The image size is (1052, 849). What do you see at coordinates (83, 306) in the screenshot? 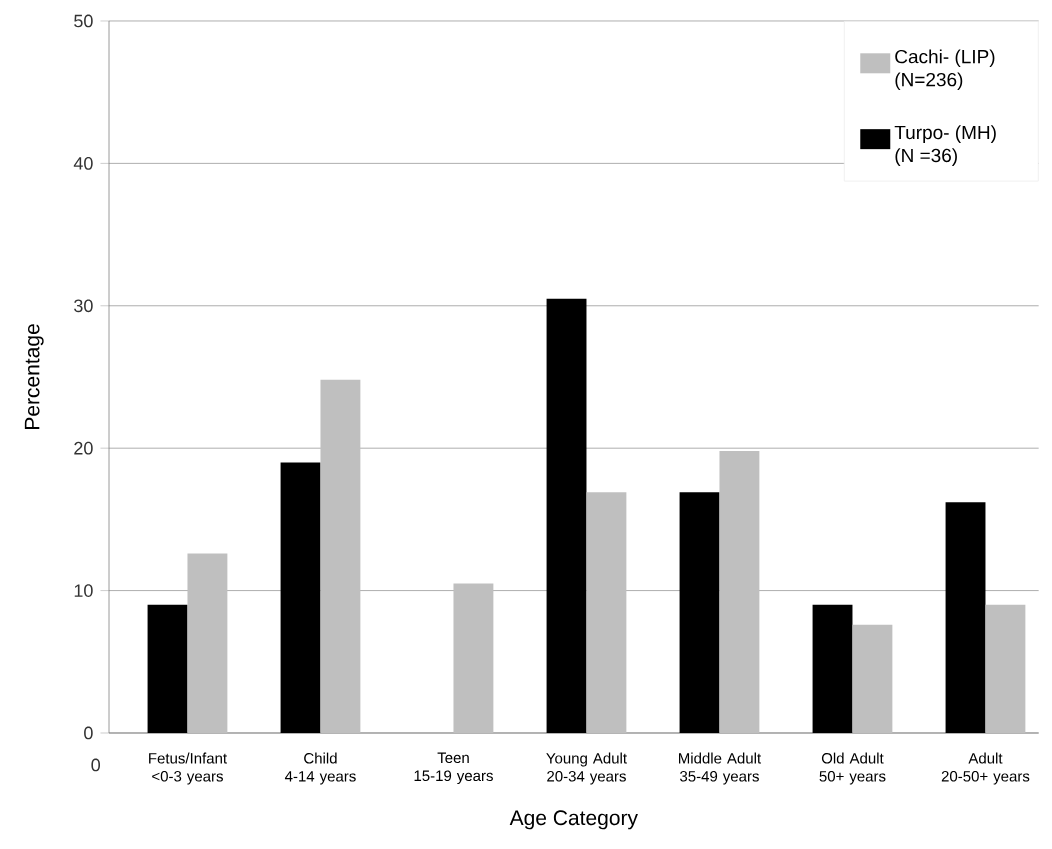
I see `y-tick-label: 30` at bounding box center [83, 306].